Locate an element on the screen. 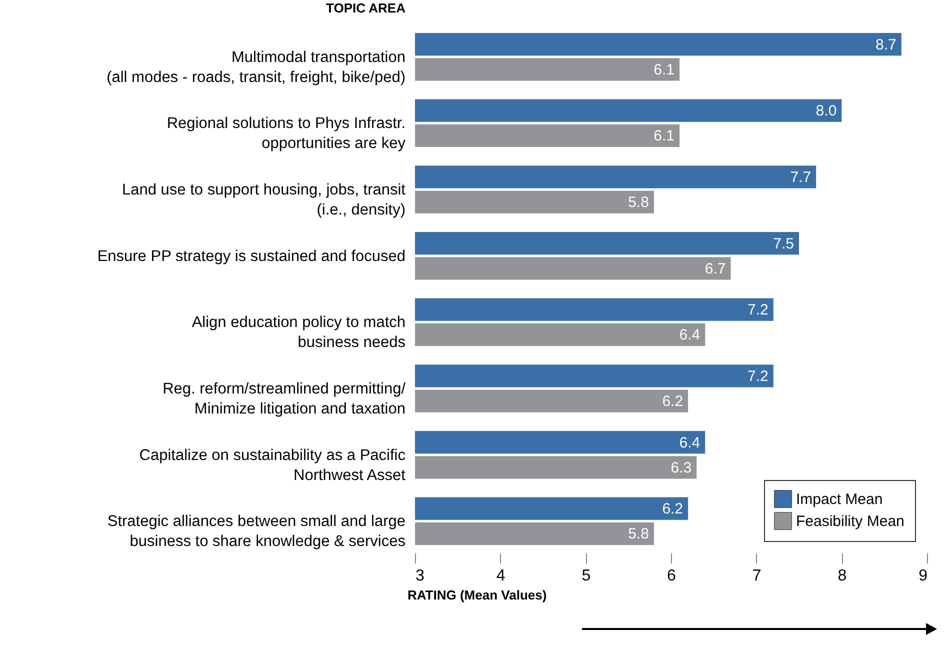 This screenshot has width=947, height=647. y-tick-label: Land use to support housing, jobs, transit (i.e., density) is located at coordinates (264, 200).